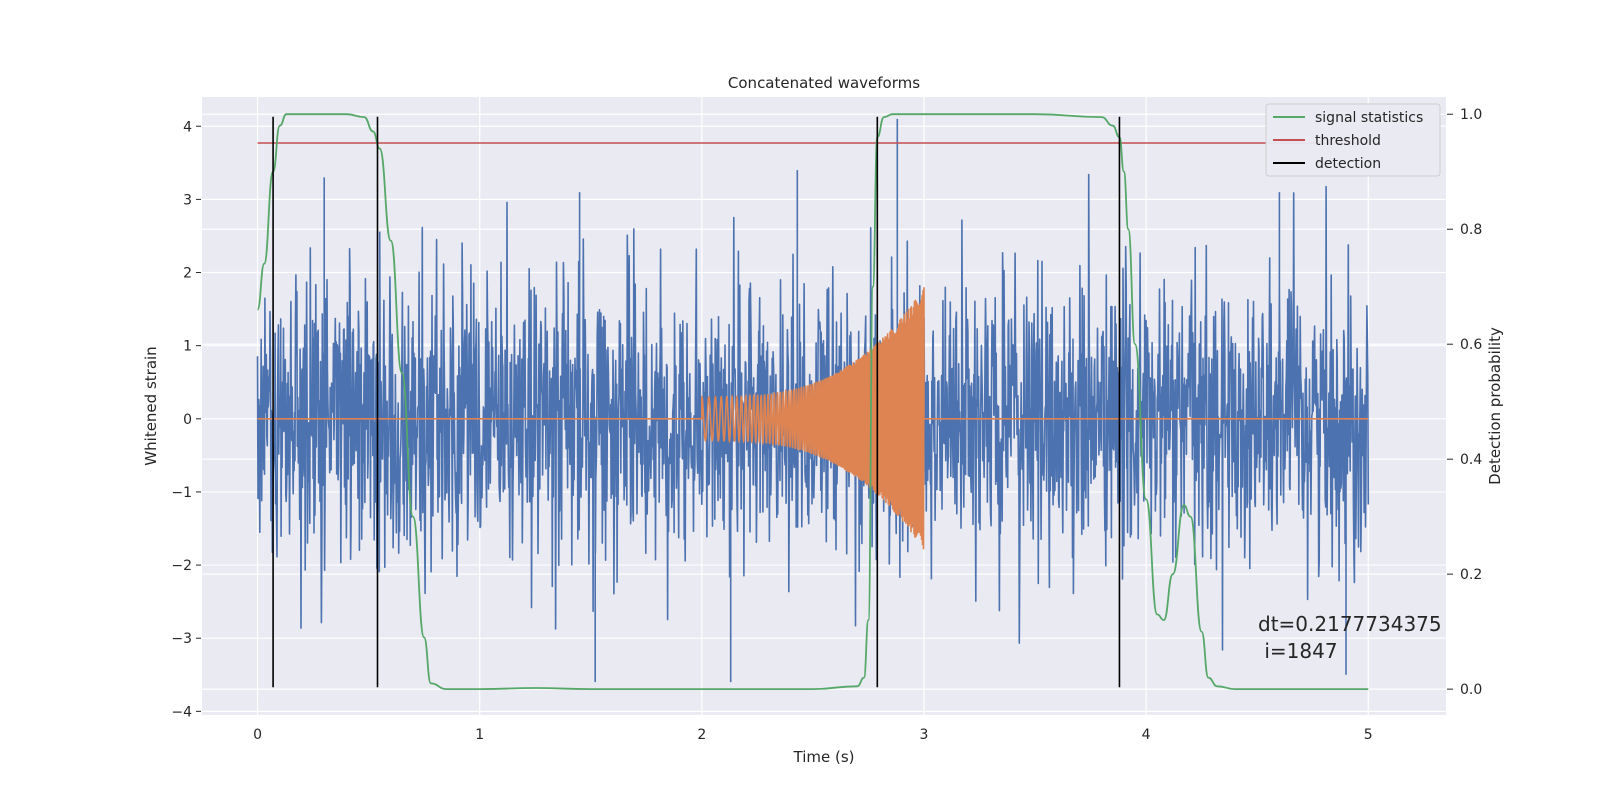 The width and height of the screenshot is (1600, 800). What do you see at coordinates (187, 127) in the screenshot?
I see `y-tick-label: 4` at bounding box center [187, 127].